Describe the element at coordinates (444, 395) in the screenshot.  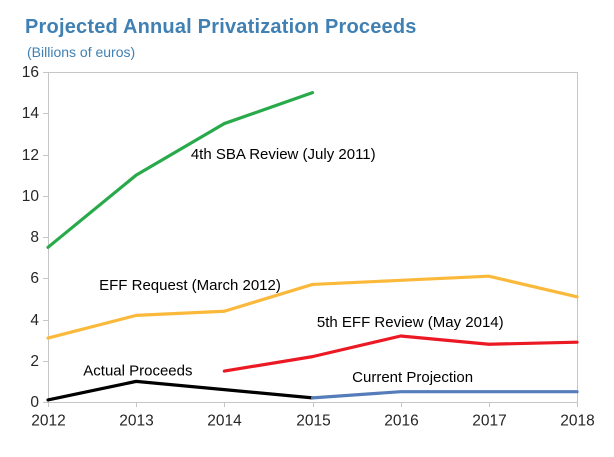
I see `series-line-current-projection` at that location.